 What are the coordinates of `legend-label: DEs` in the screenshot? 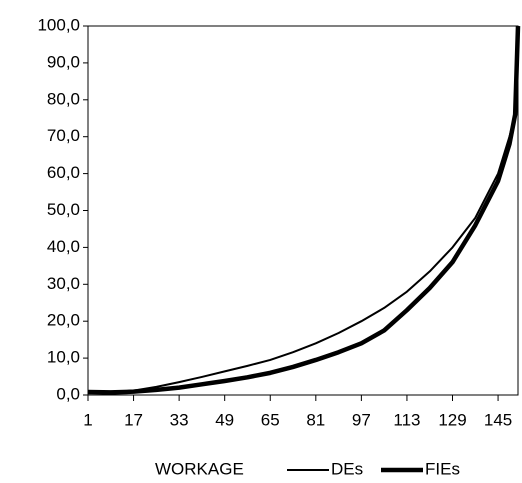 It's located at (347, 468).